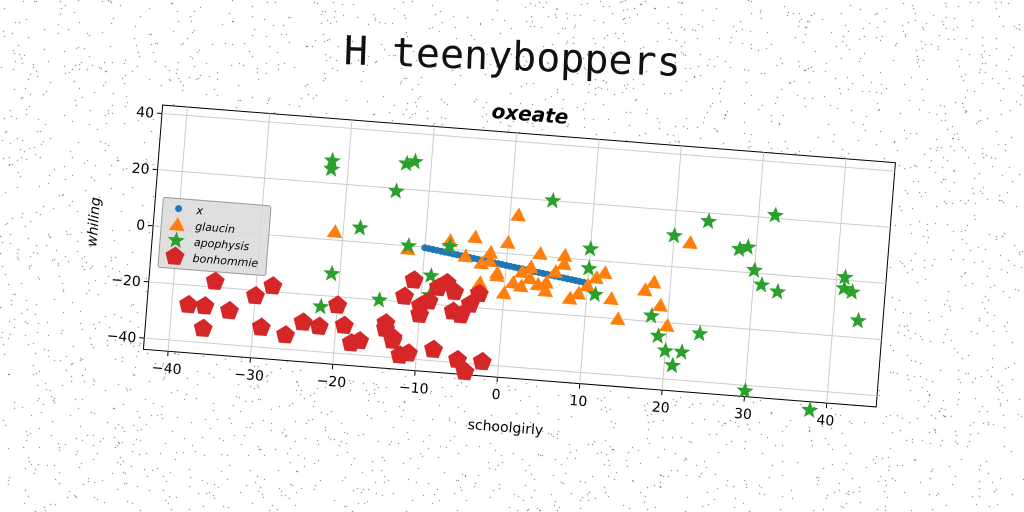  What do you see at coordinates (166, 369) in the screenshot?
I see `x-tick-label: −40` at bounding box center [166, 369].